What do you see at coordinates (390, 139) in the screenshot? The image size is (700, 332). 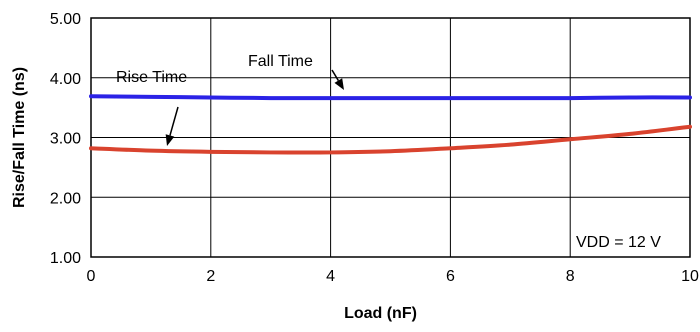 I see `rise-time-line` at bounding box center [390, 139].